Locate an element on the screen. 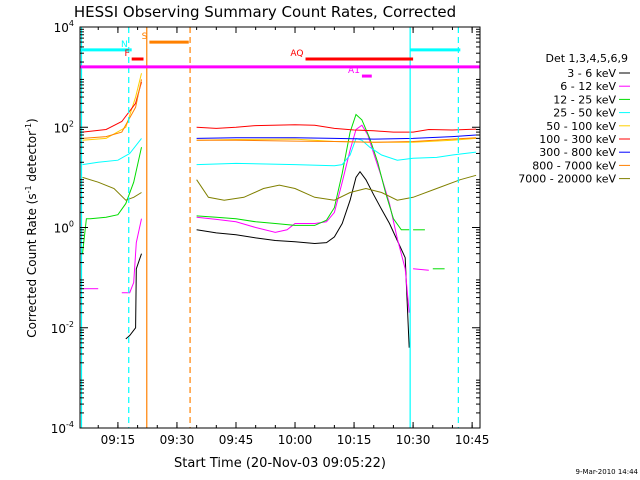  legend-label-3: 25 - 50 keV is located at coordinates (584, 113).